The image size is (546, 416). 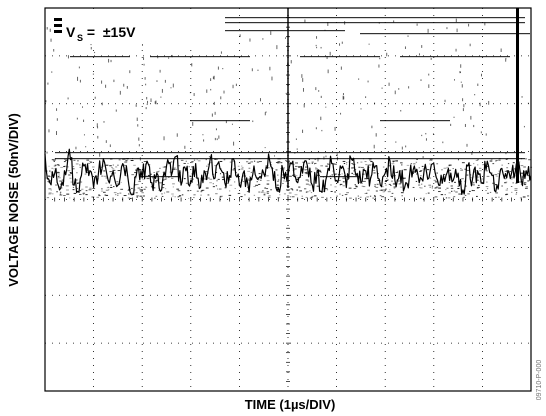 What do you see at coordinates (415, 121) in the screenshot?
I see `artifact-streak` at bounding box center [415, 121].